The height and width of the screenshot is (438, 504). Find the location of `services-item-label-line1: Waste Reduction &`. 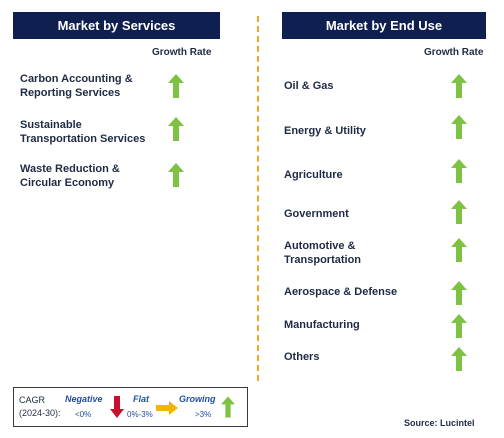

services-item-label-line1: Waste Reduction & is located at coordinates (70, 169).